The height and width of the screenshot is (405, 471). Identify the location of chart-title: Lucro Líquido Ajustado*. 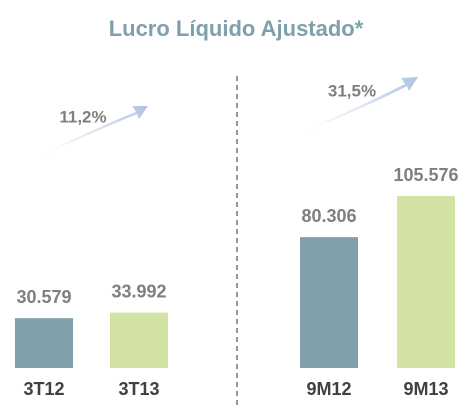
(236, 28).